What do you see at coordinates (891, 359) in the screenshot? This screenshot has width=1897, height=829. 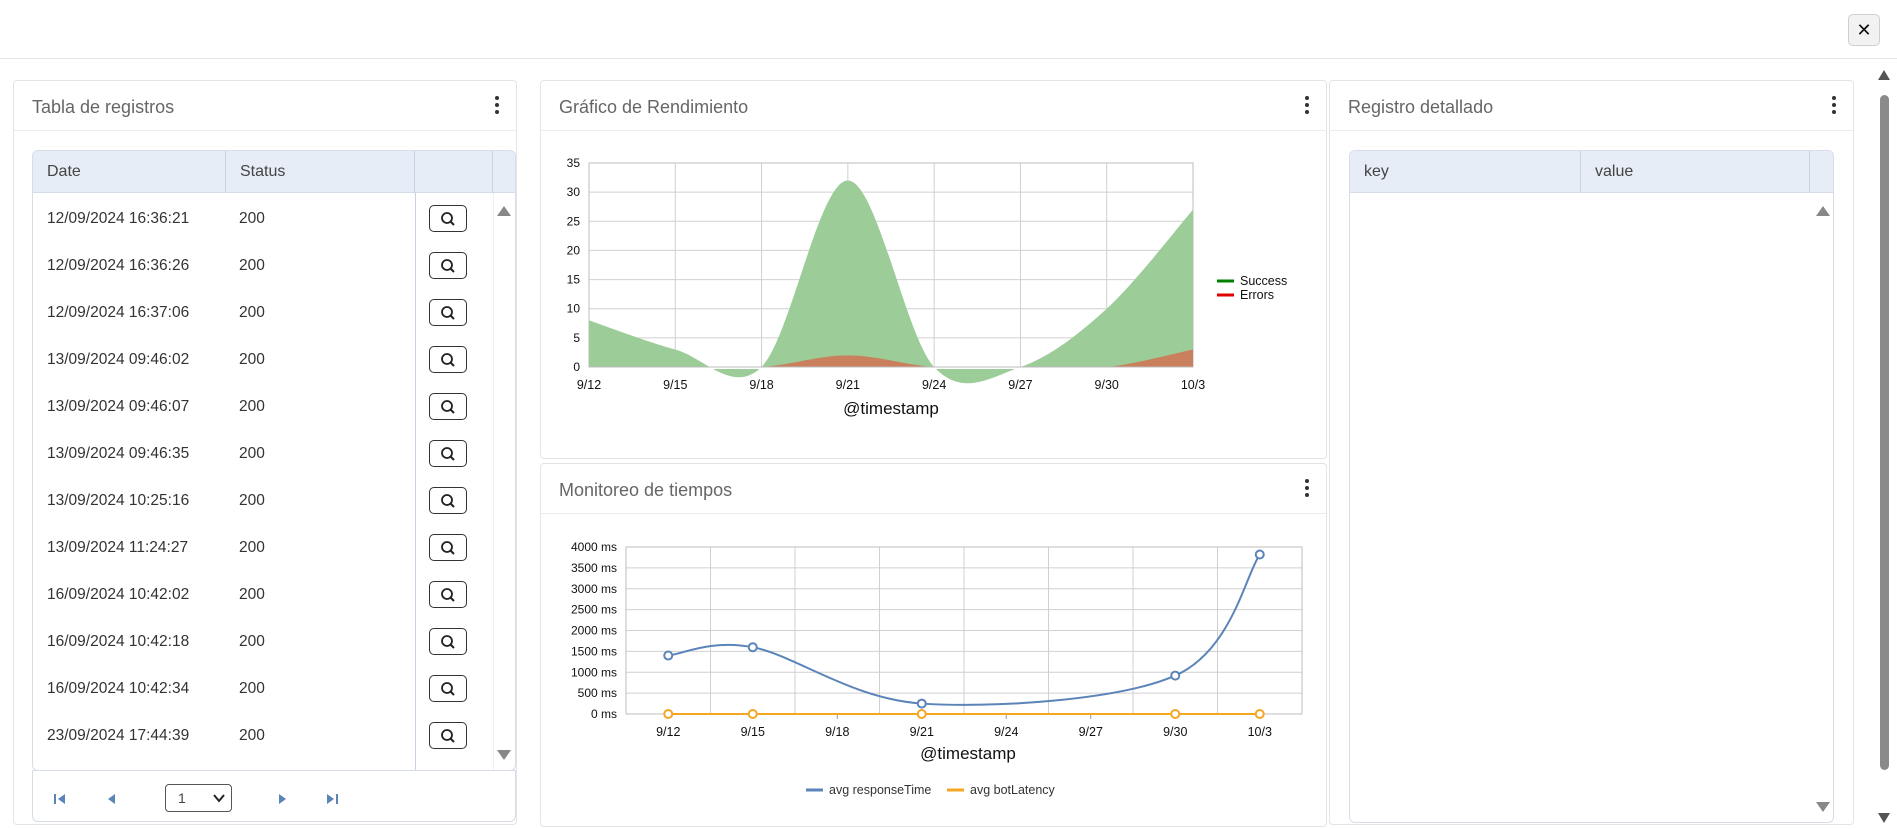 I see `area-errors` at bounding box center [891, 359].